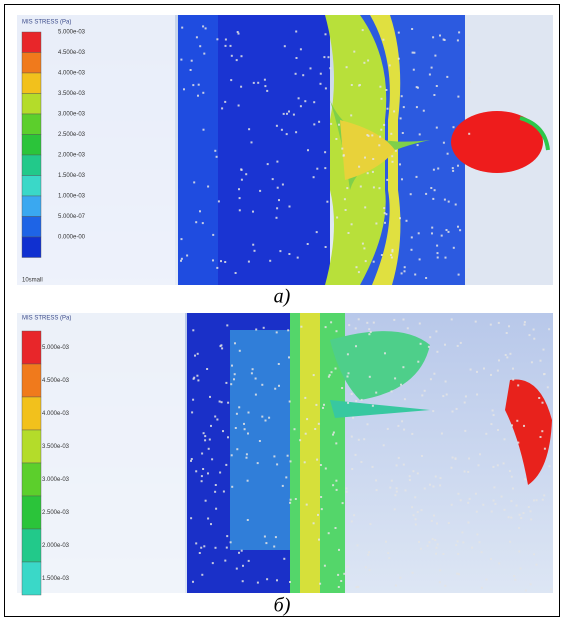 The height and width of the screenshot is (621, 564). I want to click on legend-label: 3.500e-03, so click(72, 94).